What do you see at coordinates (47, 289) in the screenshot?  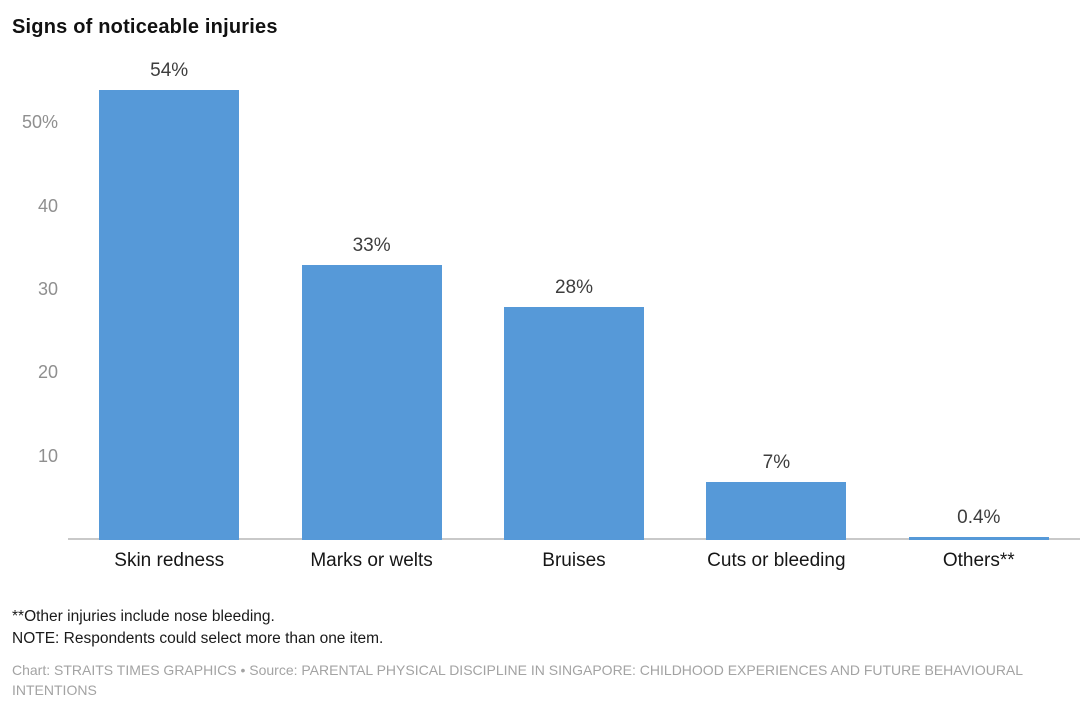 I see `y-tick-label: 30` at bounding box center [47, 289].